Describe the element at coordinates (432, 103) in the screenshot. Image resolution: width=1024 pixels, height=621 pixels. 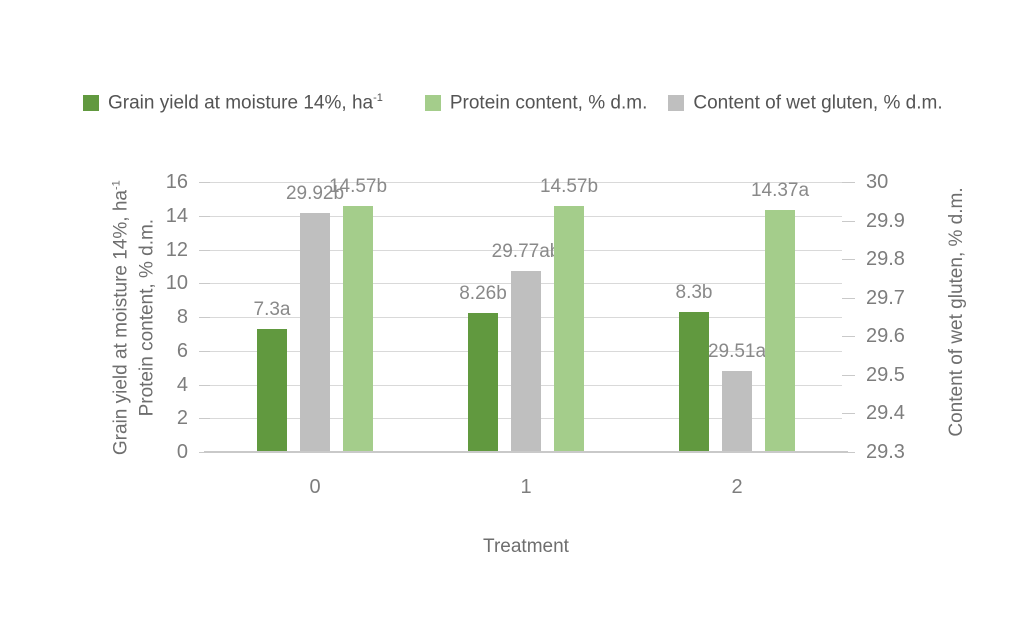
I see `legend-swatch-protein` at that location.